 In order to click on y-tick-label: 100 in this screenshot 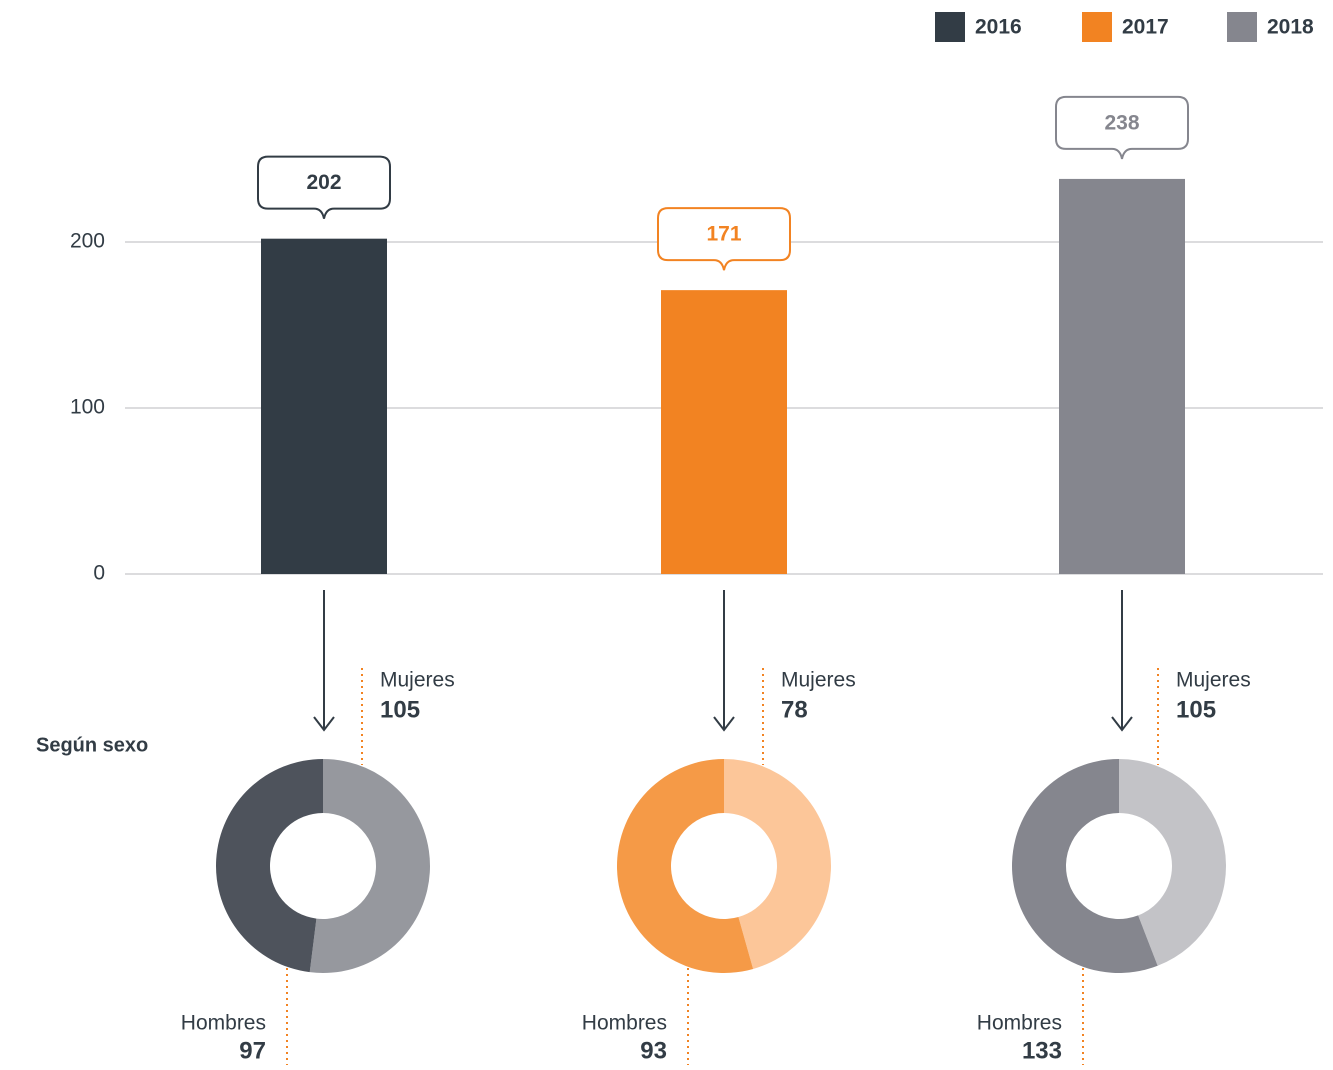, I will do `click(87, 407)`.